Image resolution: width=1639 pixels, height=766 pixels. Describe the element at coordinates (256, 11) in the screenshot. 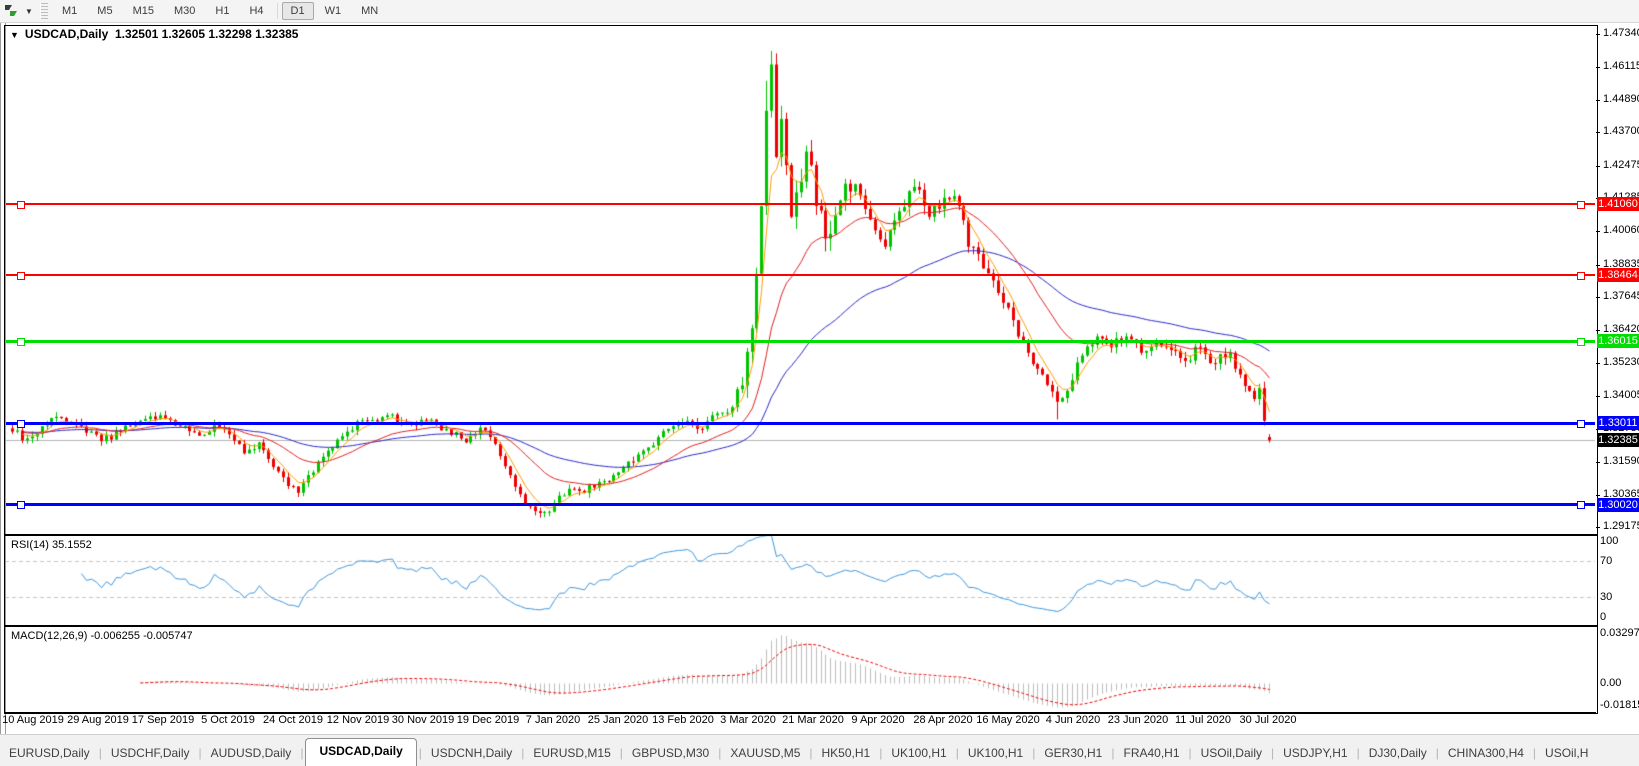

I see `timeframe-button-h4: H4` at that location.